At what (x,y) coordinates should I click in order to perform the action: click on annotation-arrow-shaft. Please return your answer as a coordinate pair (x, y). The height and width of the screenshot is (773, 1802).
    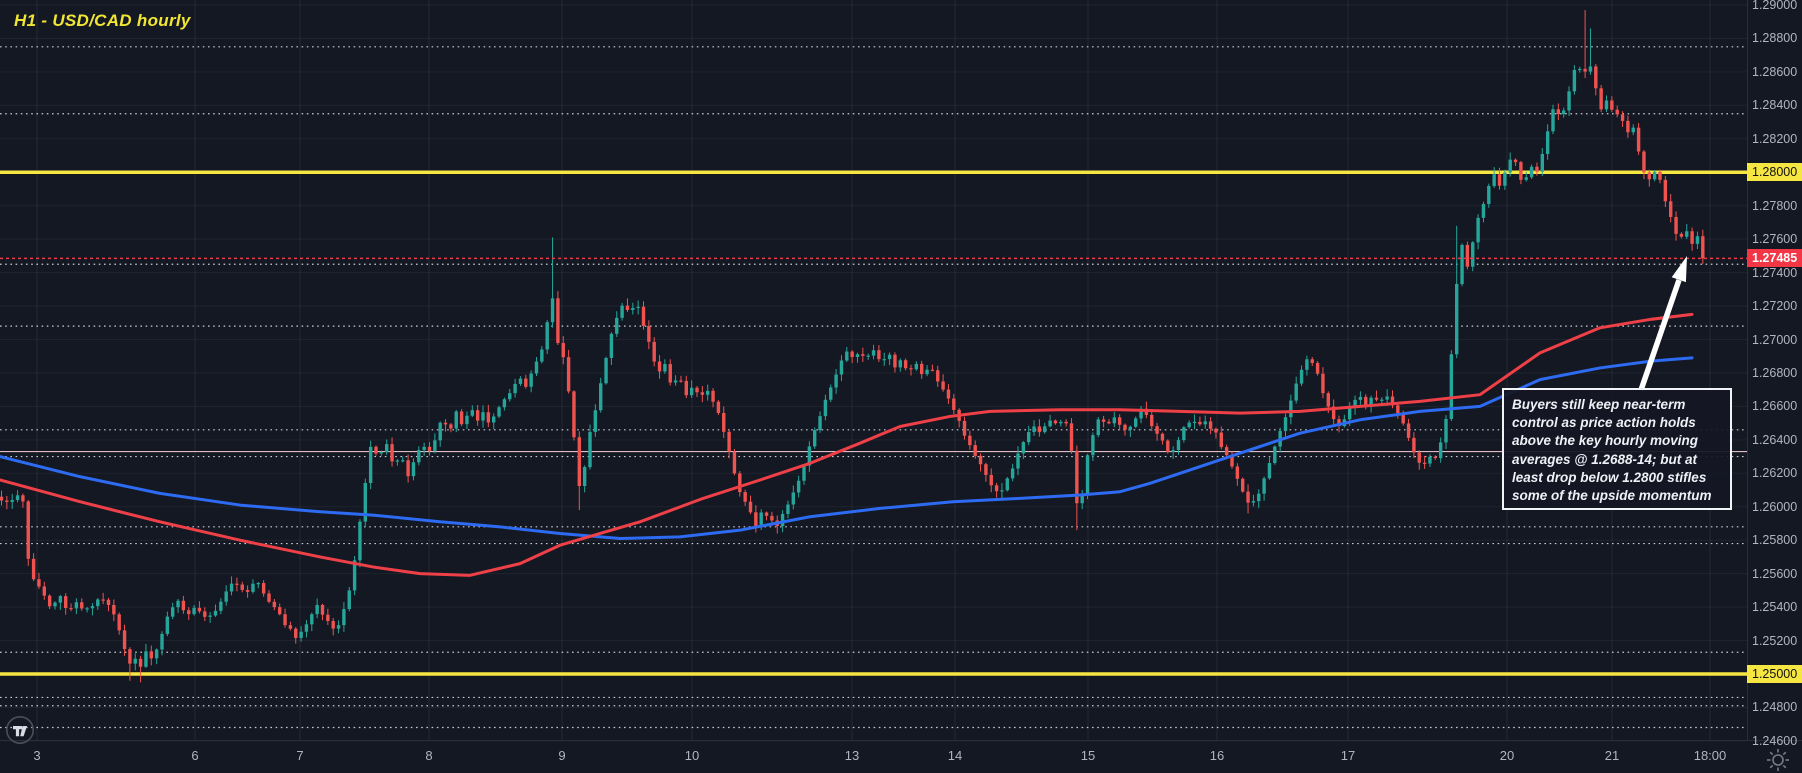
    Looking at the image, I should click on (1660, 335).